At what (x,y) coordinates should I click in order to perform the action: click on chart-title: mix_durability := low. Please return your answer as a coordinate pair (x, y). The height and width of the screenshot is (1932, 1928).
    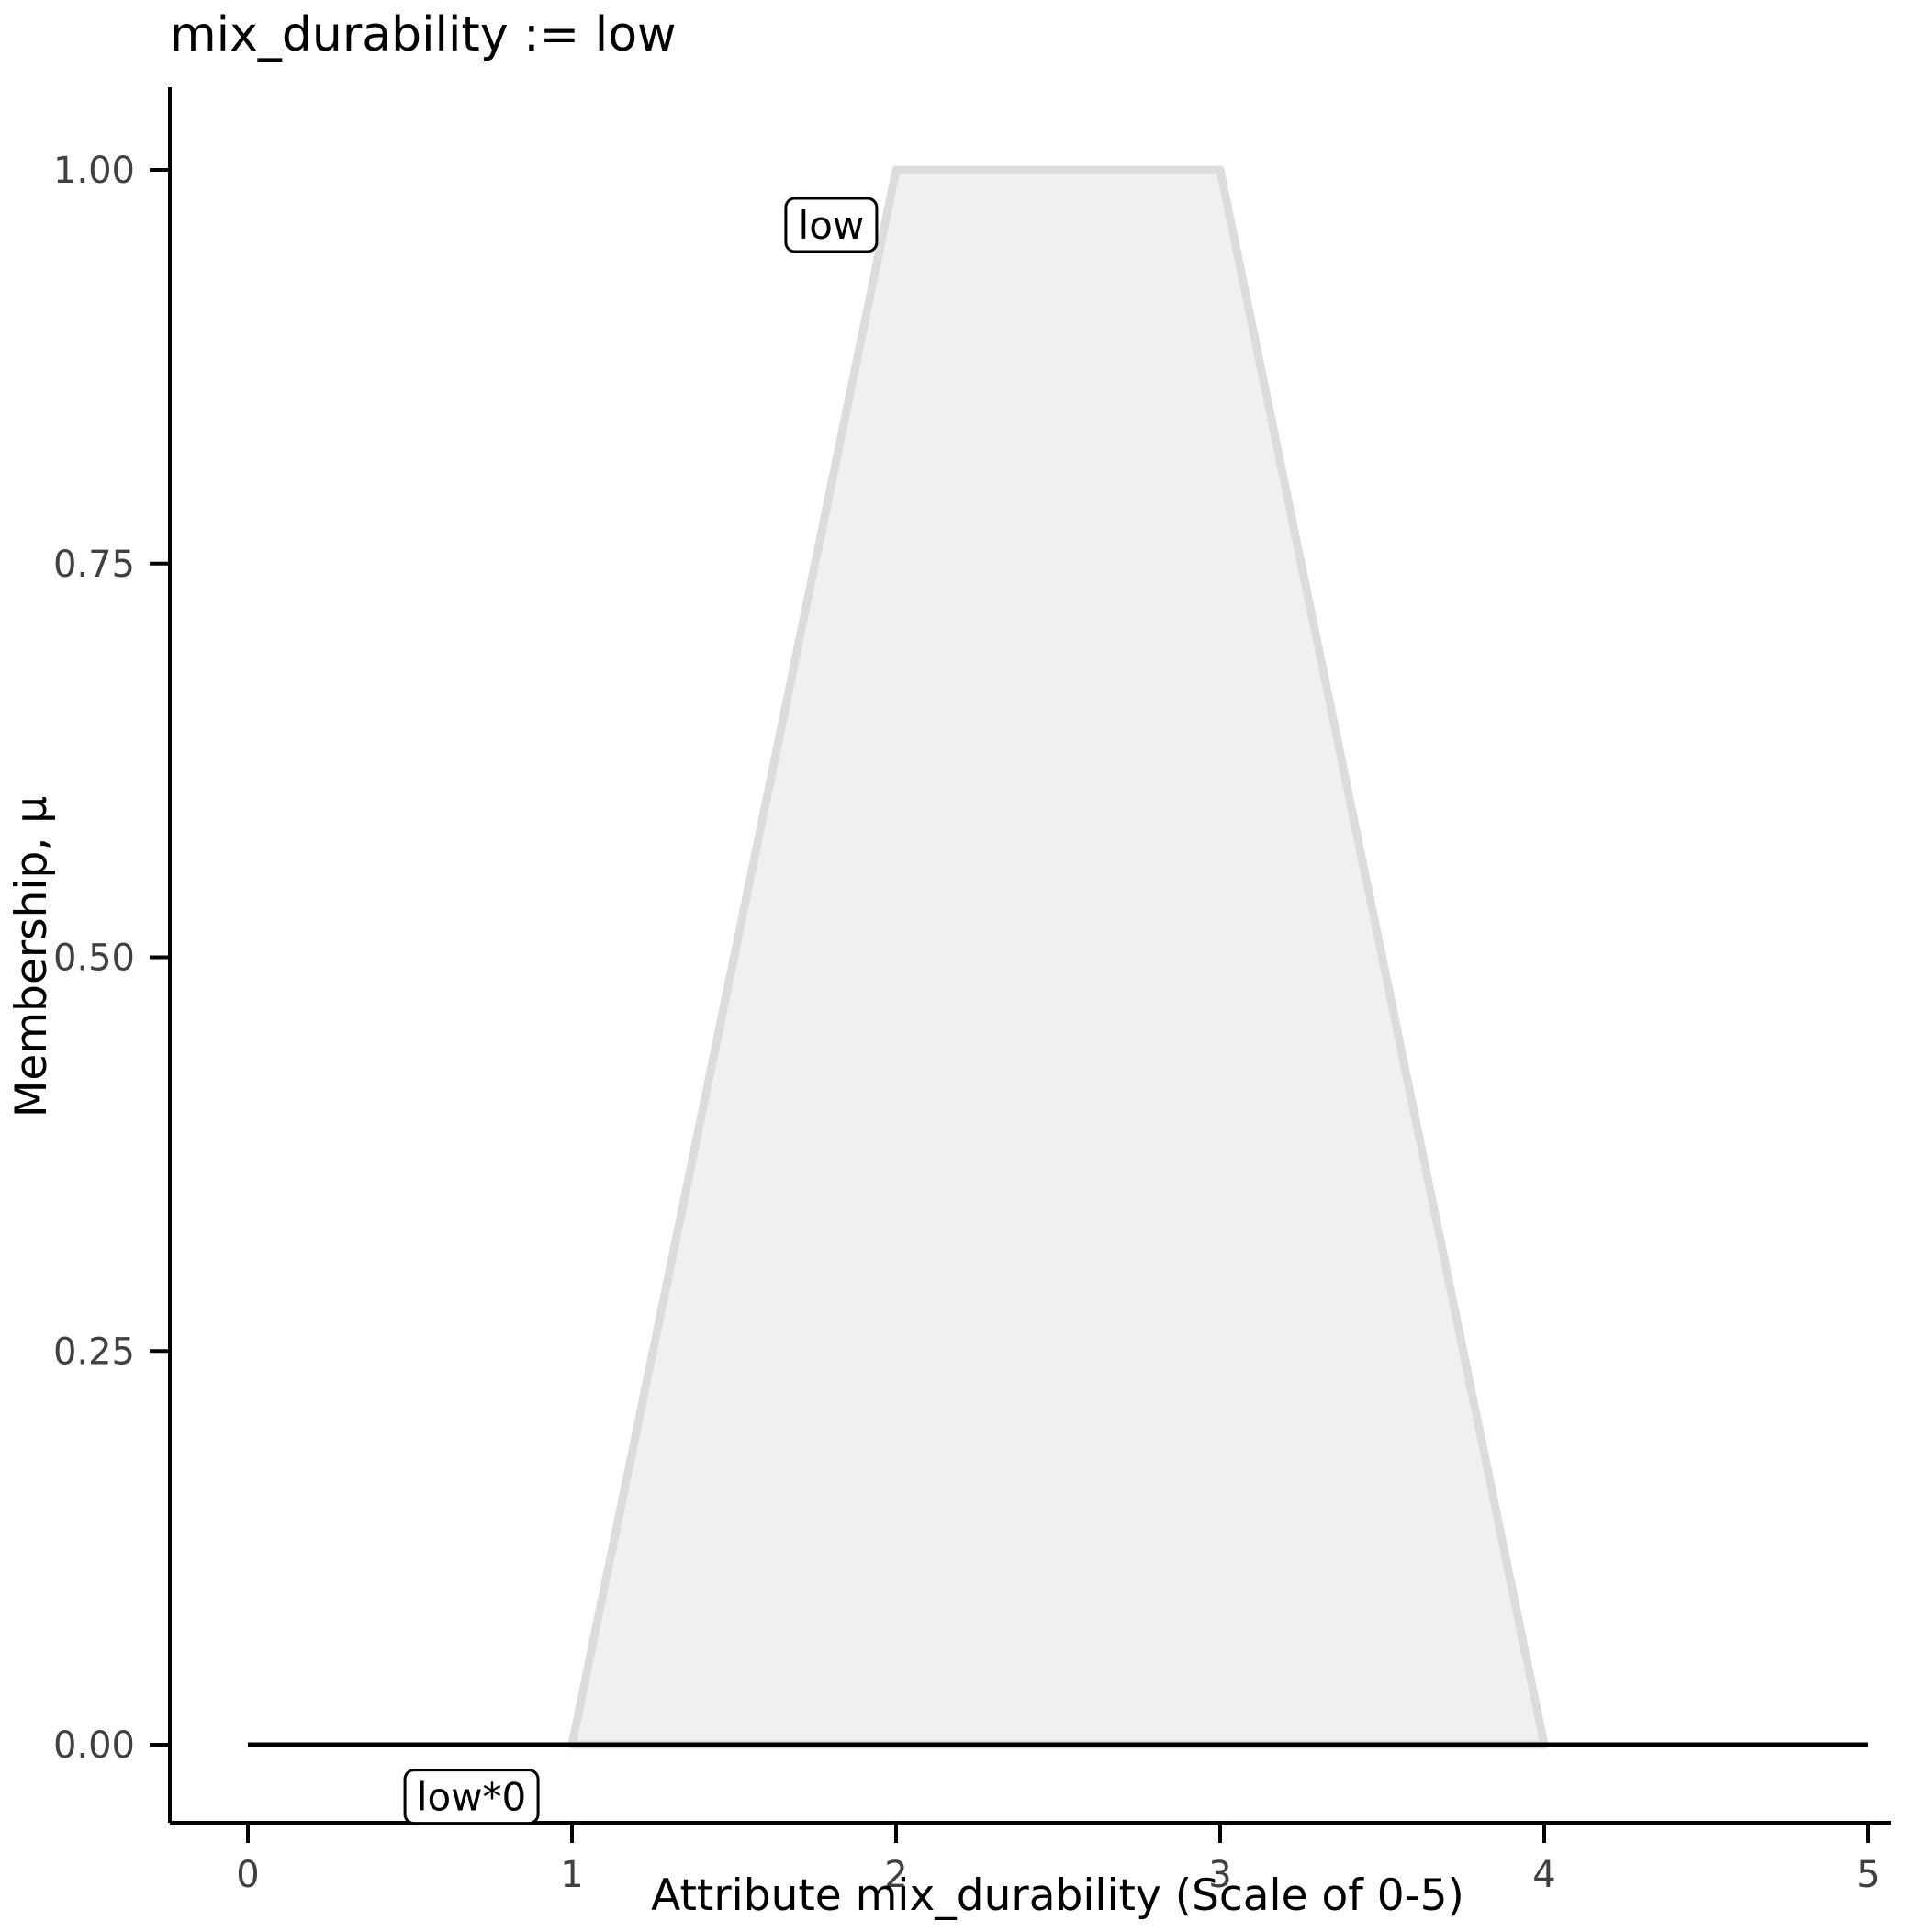
    Looking at the image, I should click on (423, 34).